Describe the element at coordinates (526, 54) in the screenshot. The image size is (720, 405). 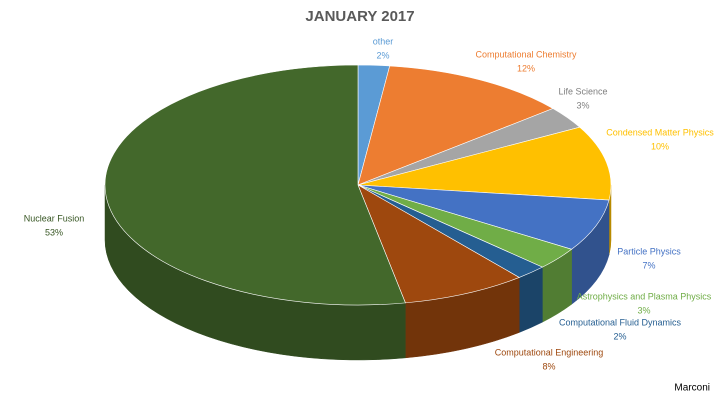
I see `slice-label: Computational Chemistry` at that location.